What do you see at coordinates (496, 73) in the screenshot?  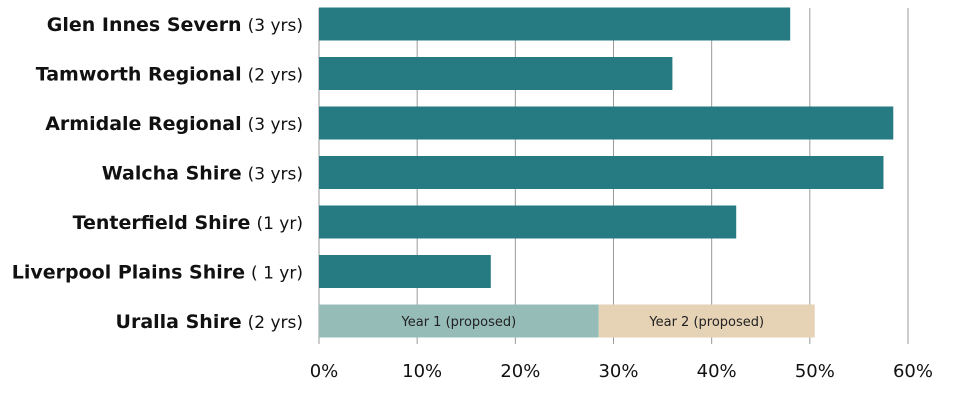 I see `bar-tamworth-regional` at bounding box center [496, 73].